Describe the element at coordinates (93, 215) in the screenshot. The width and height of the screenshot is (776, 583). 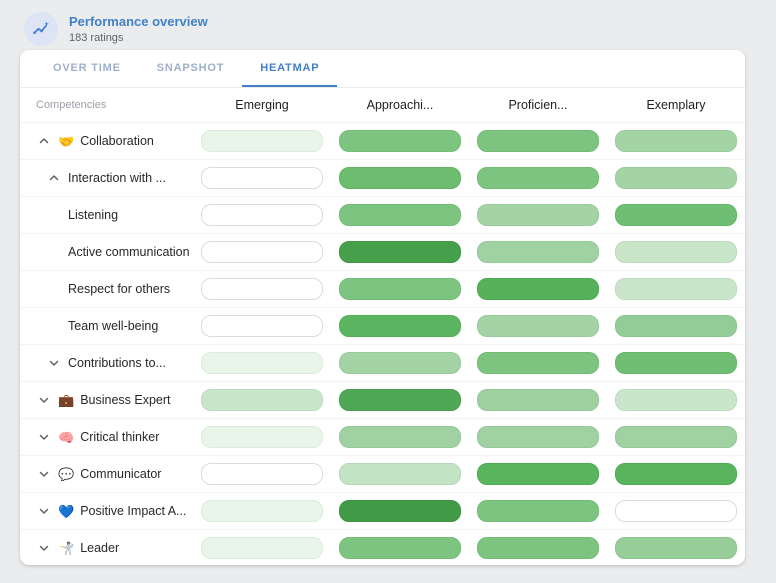
I see `competency-name: Listening` at that location.